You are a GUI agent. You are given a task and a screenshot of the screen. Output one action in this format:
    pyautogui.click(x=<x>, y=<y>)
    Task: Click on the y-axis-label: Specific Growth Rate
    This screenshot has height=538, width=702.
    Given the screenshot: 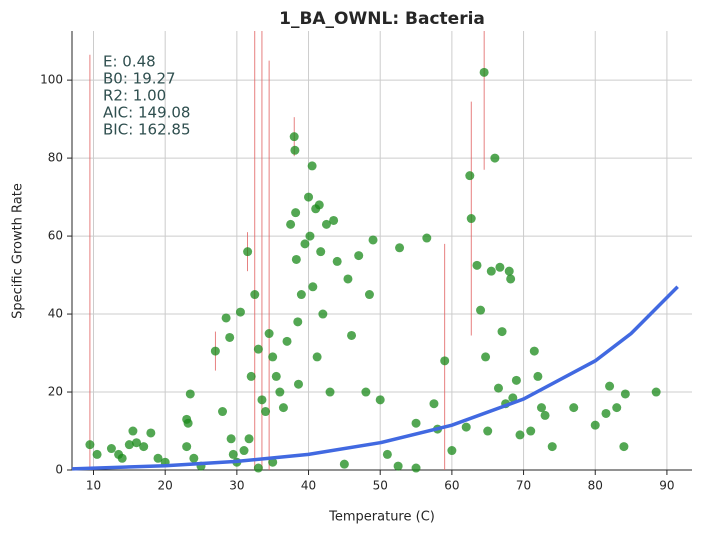 What is the action you would take?
    pyautogui.click(x=18, y=251)
    